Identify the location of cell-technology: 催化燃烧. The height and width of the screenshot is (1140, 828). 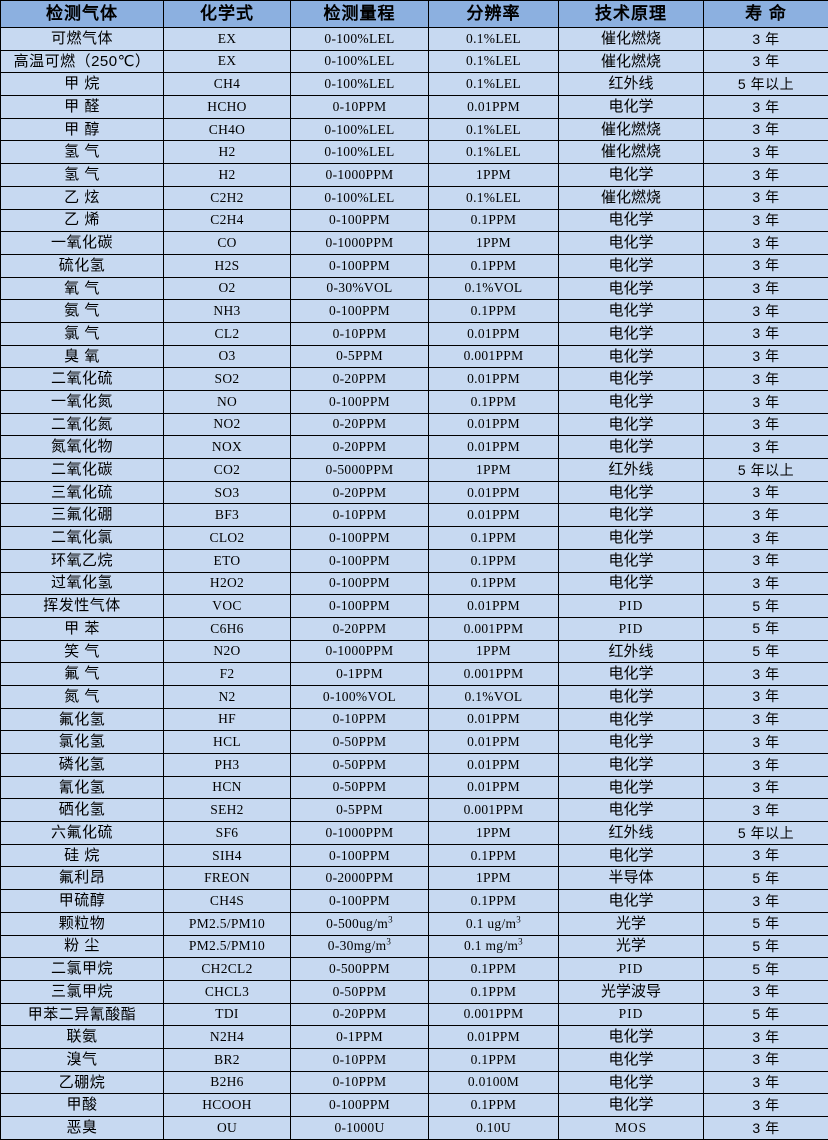
(631, 61).